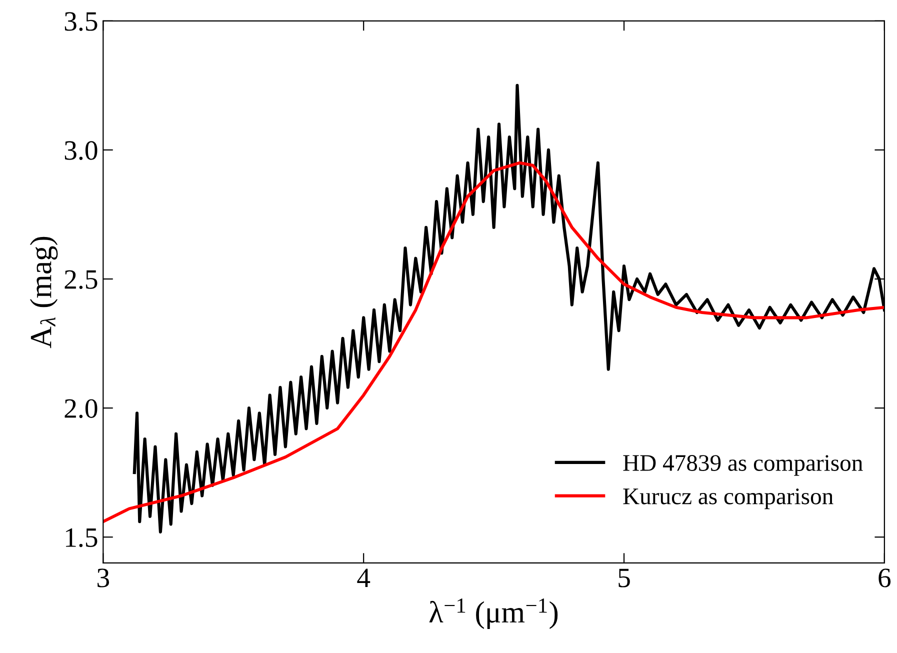  Describe the element at coordinates (743, 465) in the screenshot. I see `legend-label: HD 47839 as comparison` at that location.